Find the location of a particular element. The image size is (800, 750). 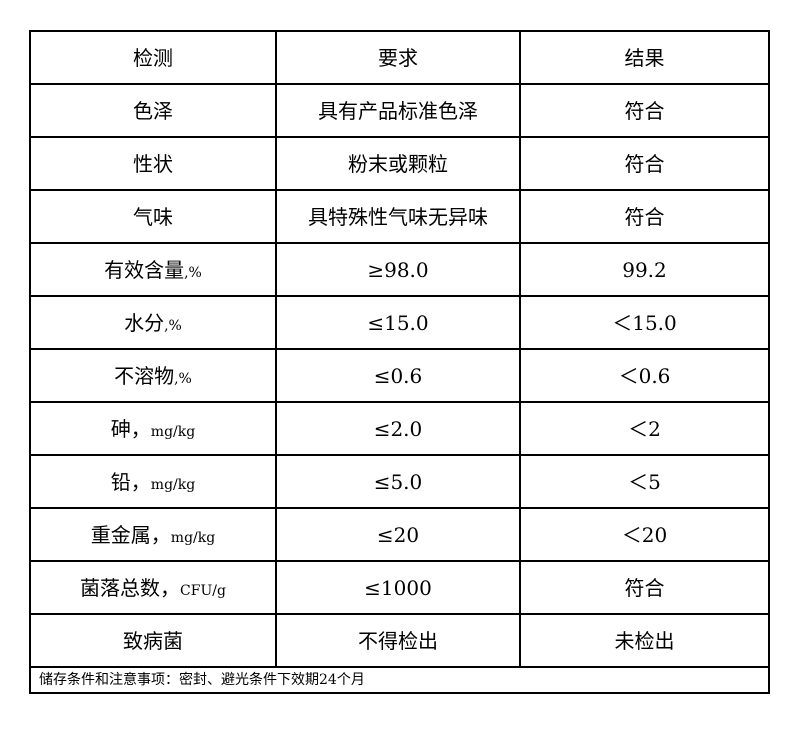

test-item: 致病菌 is located at coordinates (153, 640).